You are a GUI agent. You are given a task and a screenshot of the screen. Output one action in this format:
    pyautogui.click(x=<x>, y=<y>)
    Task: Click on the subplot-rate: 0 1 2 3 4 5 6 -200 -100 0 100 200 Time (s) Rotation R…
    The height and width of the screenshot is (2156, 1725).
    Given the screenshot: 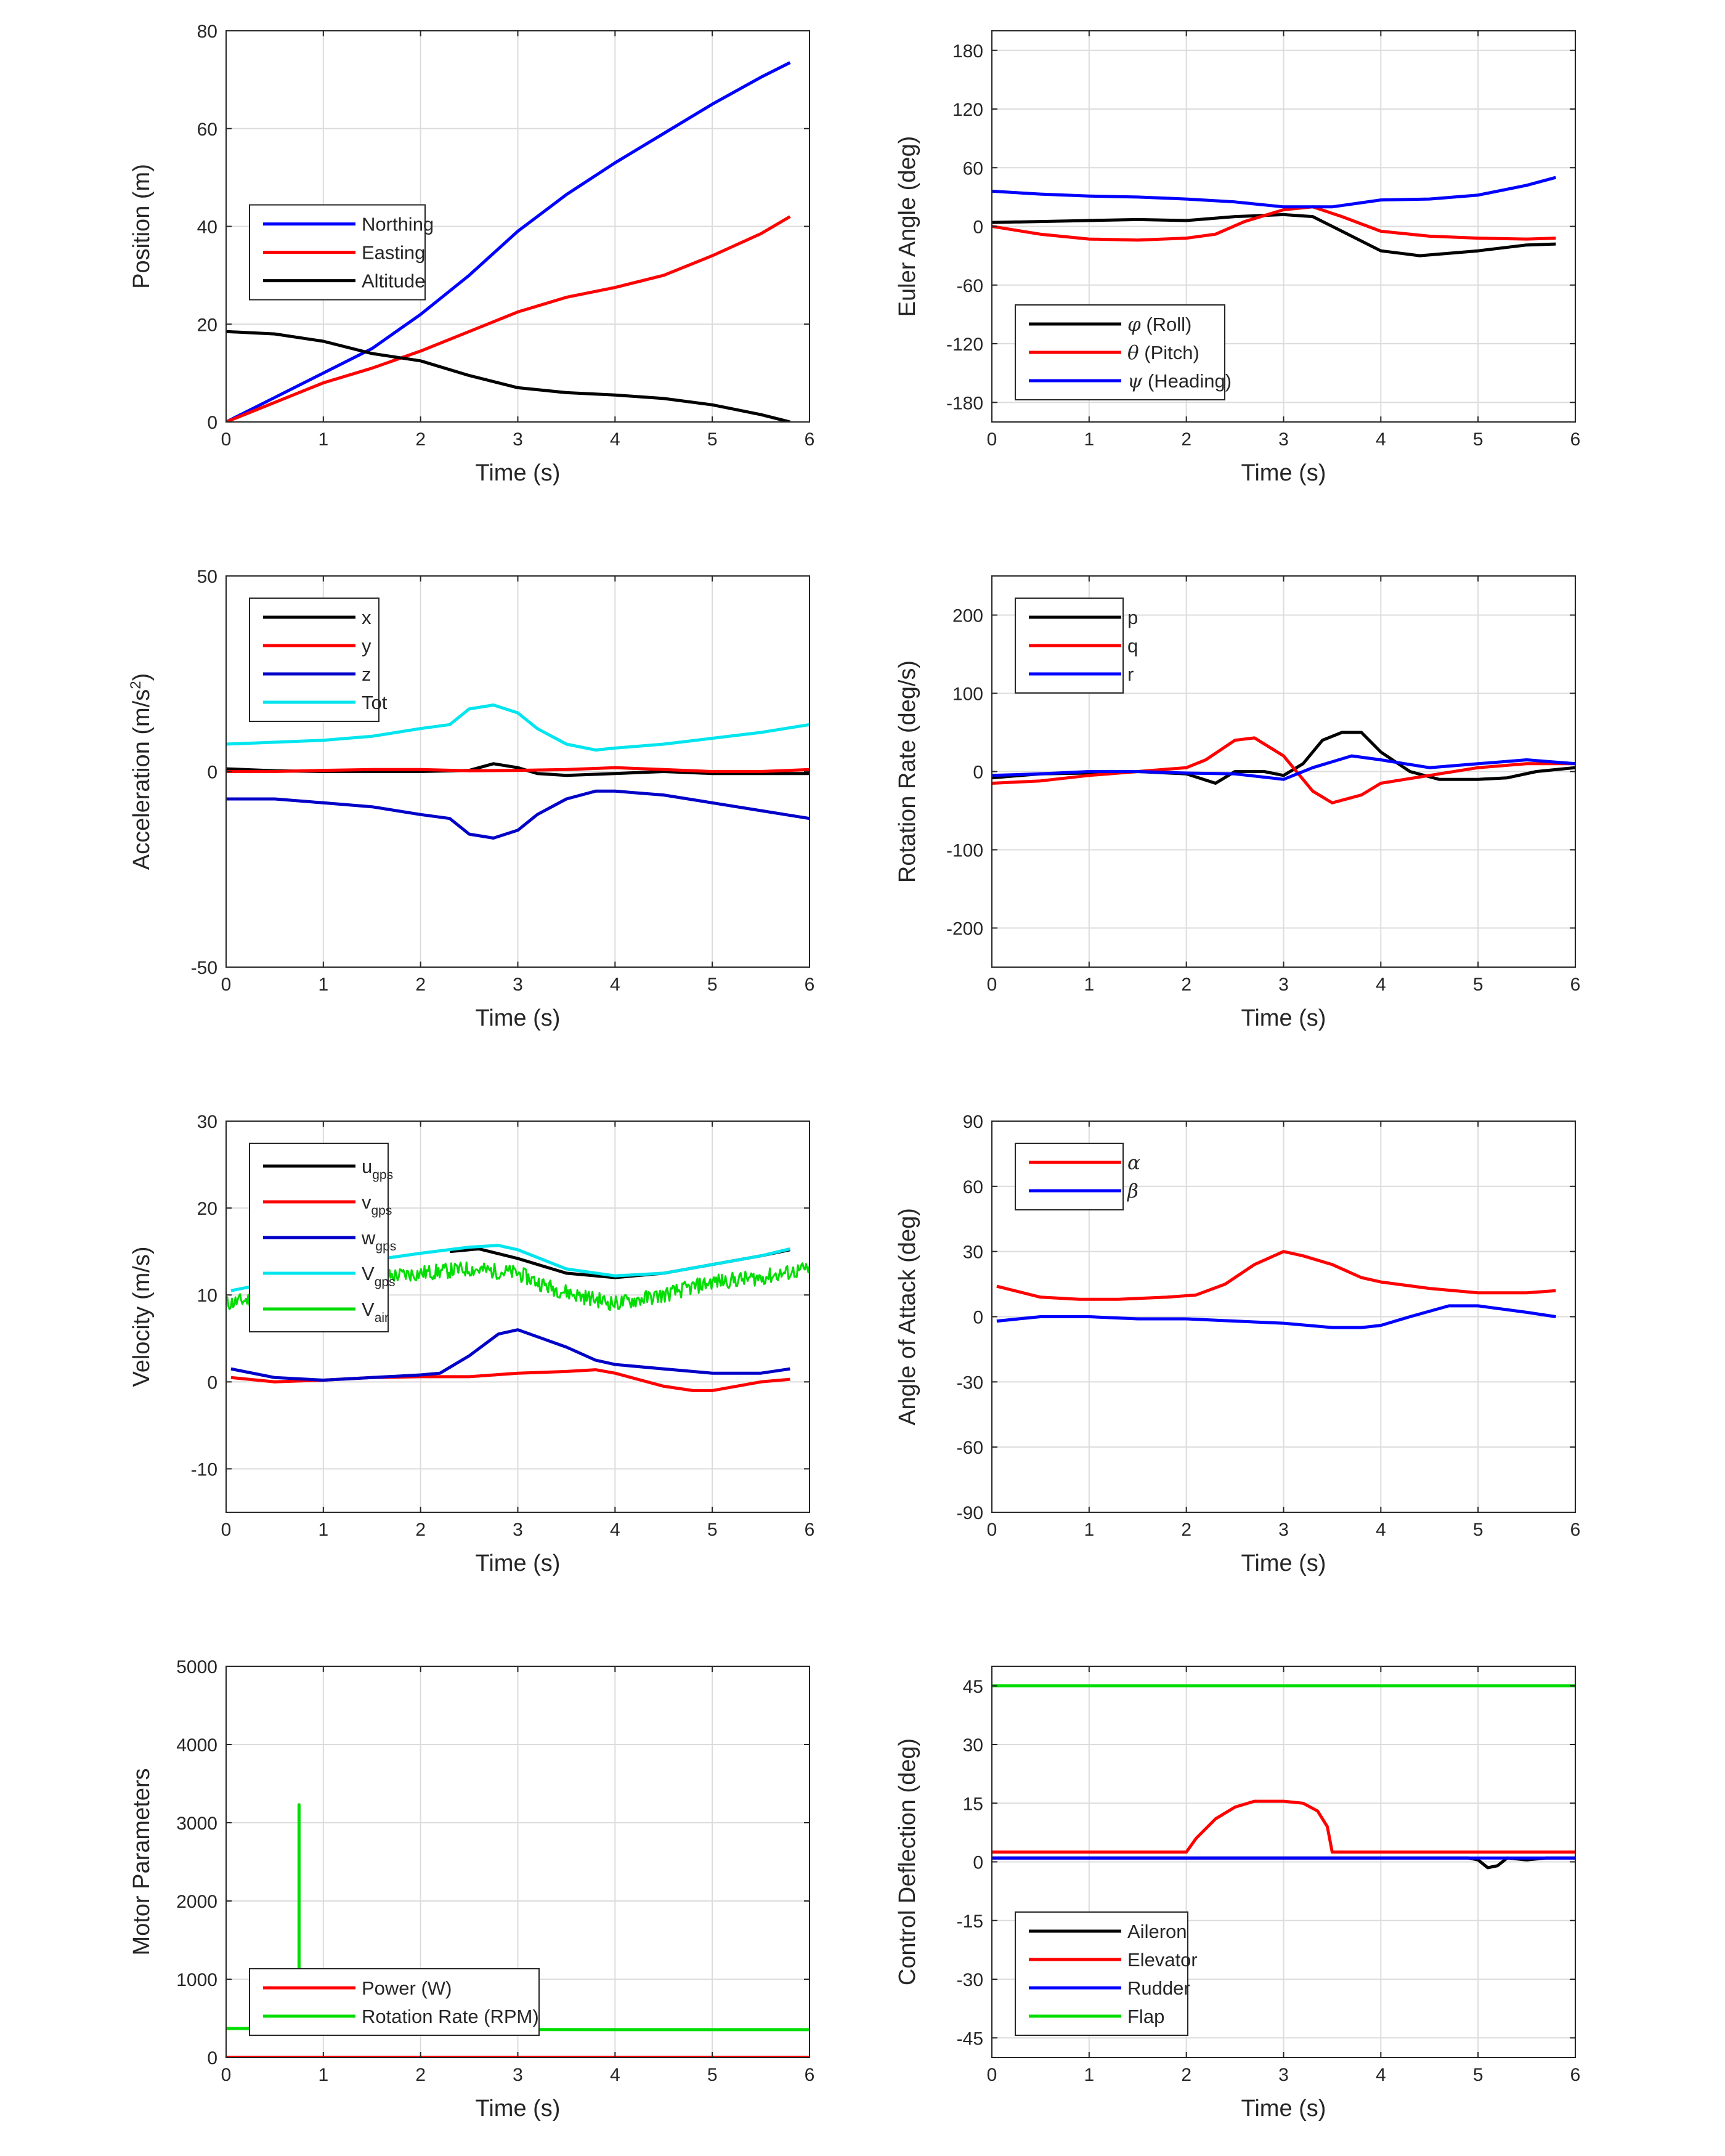 What is the action you would take?
    pyautogui.click(x=1238, y=803)
    